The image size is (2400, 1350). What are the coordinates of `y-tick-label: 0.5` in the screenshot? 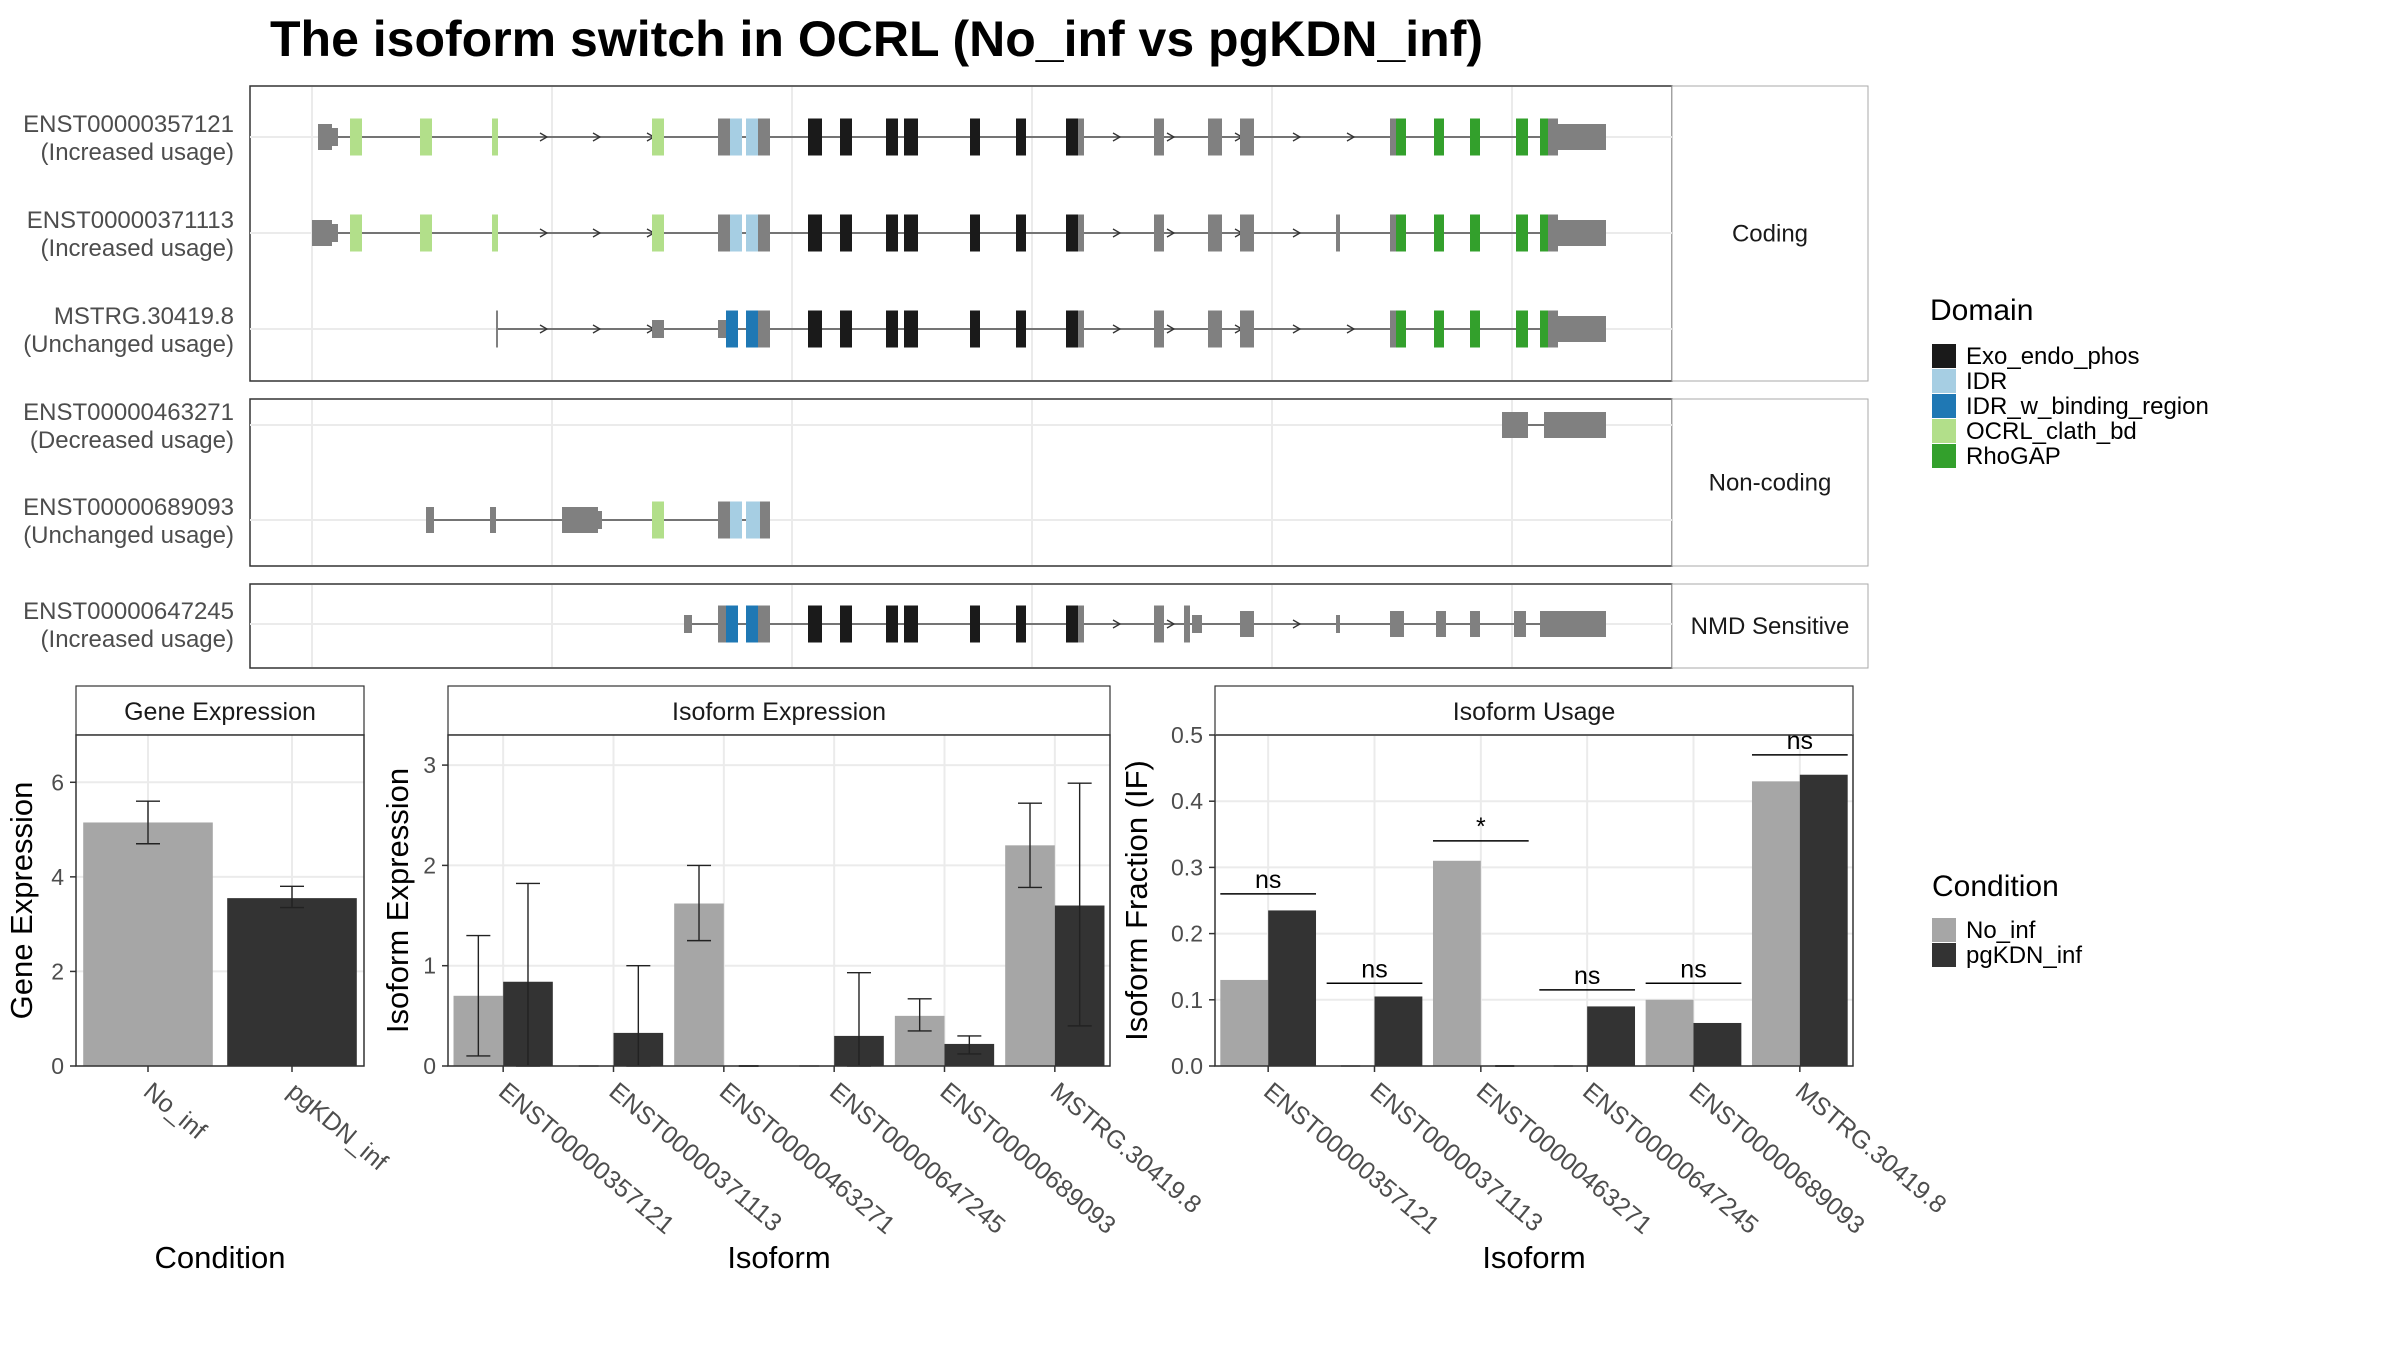 It's located at (1187, 735).